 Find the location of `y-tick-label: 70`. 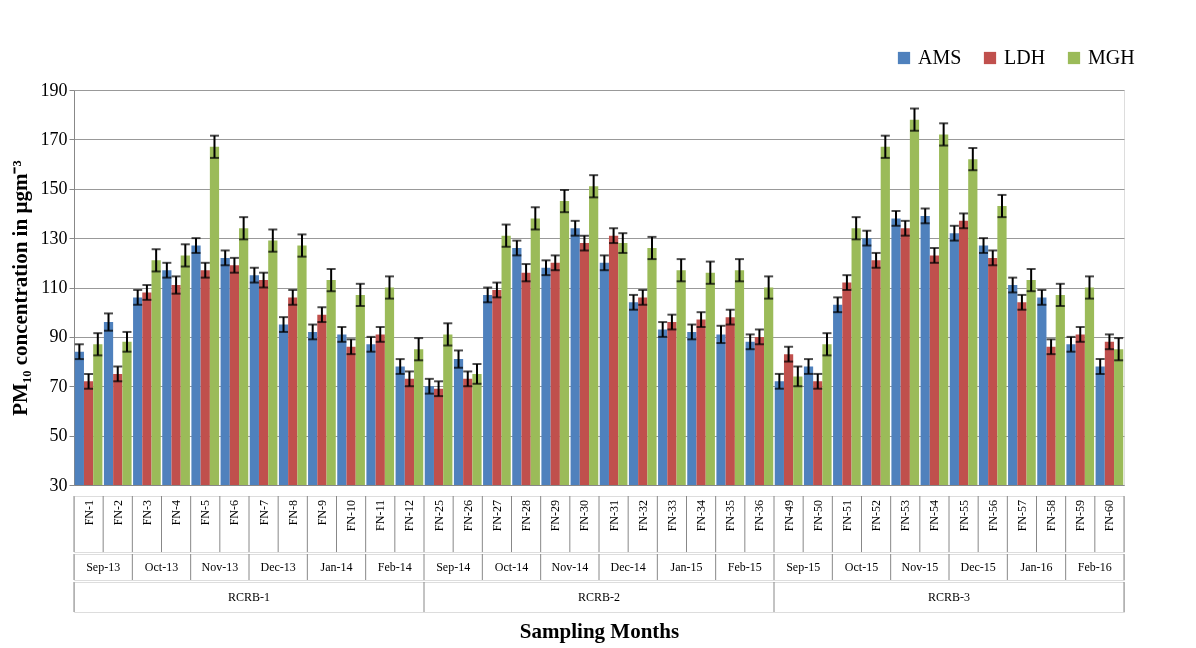

y-tick-label: 70 is located at coordinates (58, 385).